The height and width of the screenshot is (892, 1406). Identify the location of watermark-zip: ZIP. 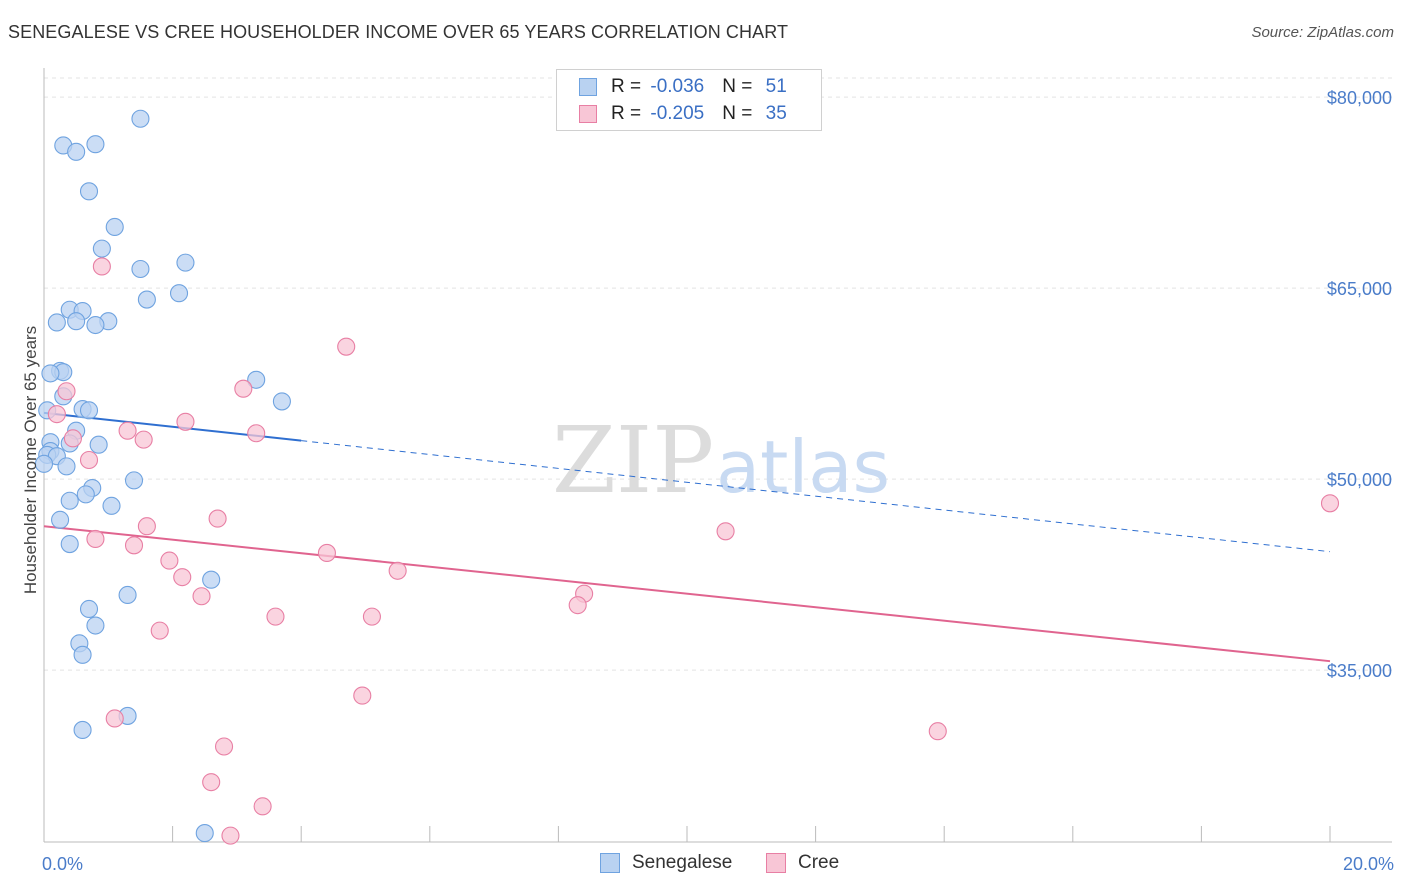
(633, 460).